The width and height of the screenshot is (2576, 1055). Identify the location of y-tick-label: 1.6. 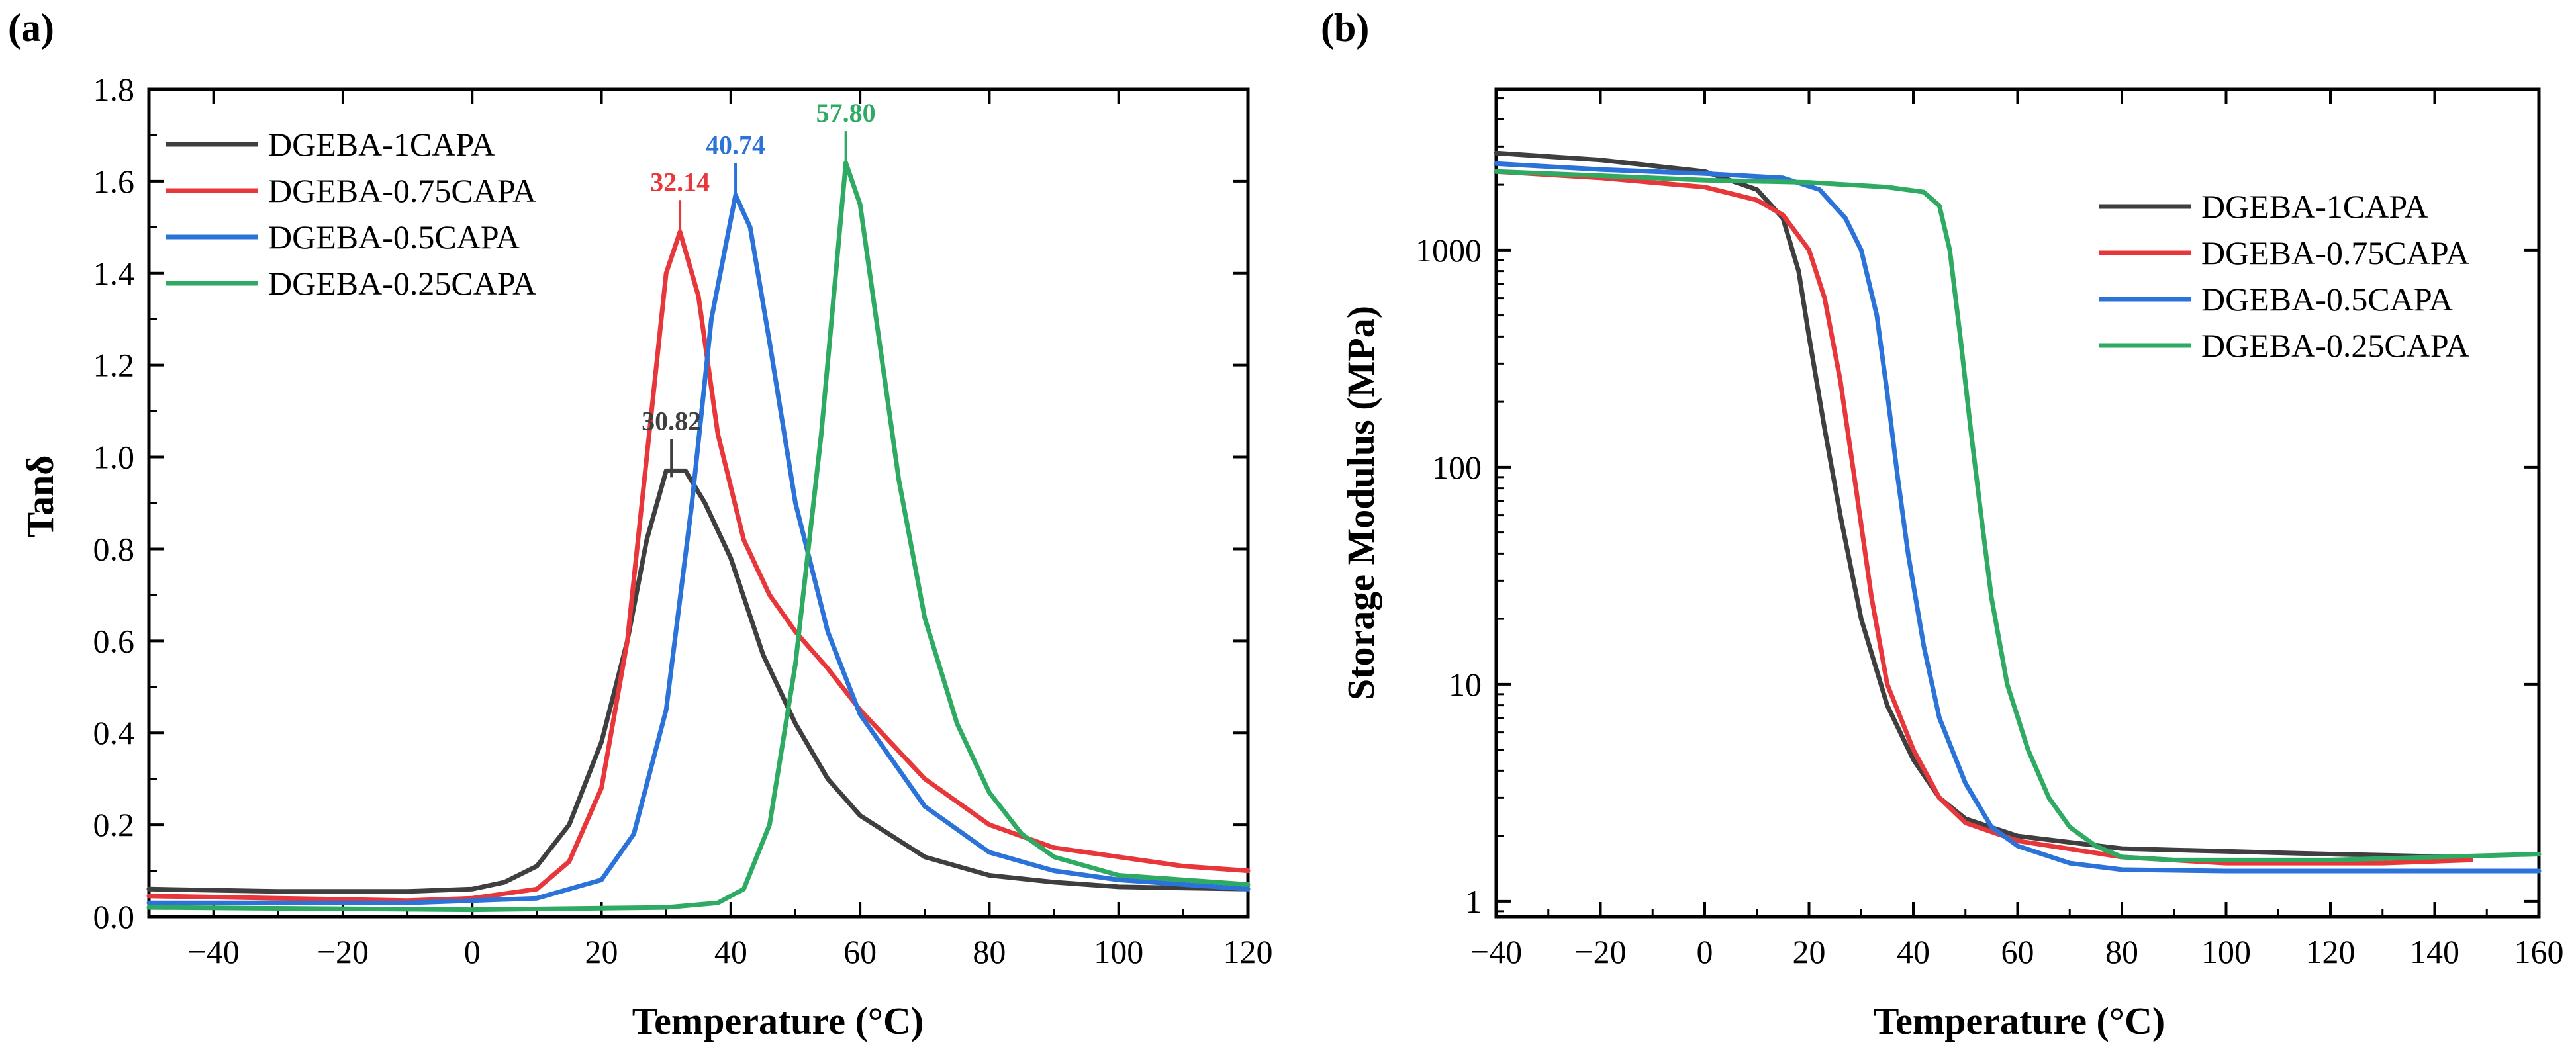
(114, 182).